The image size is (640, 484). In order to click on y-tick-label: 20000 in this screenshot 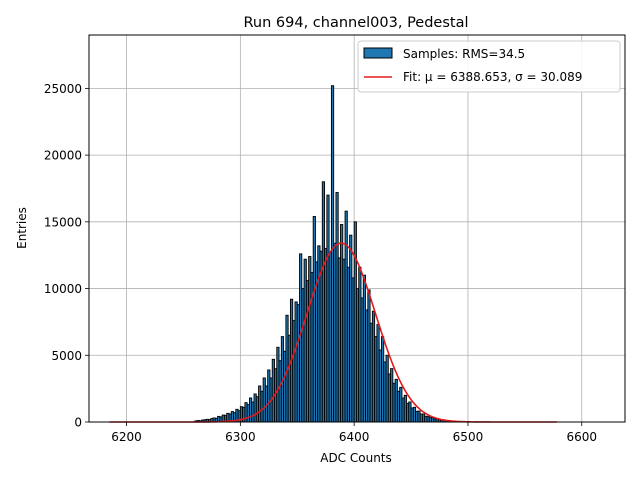, I will do `click(63, 156)`.